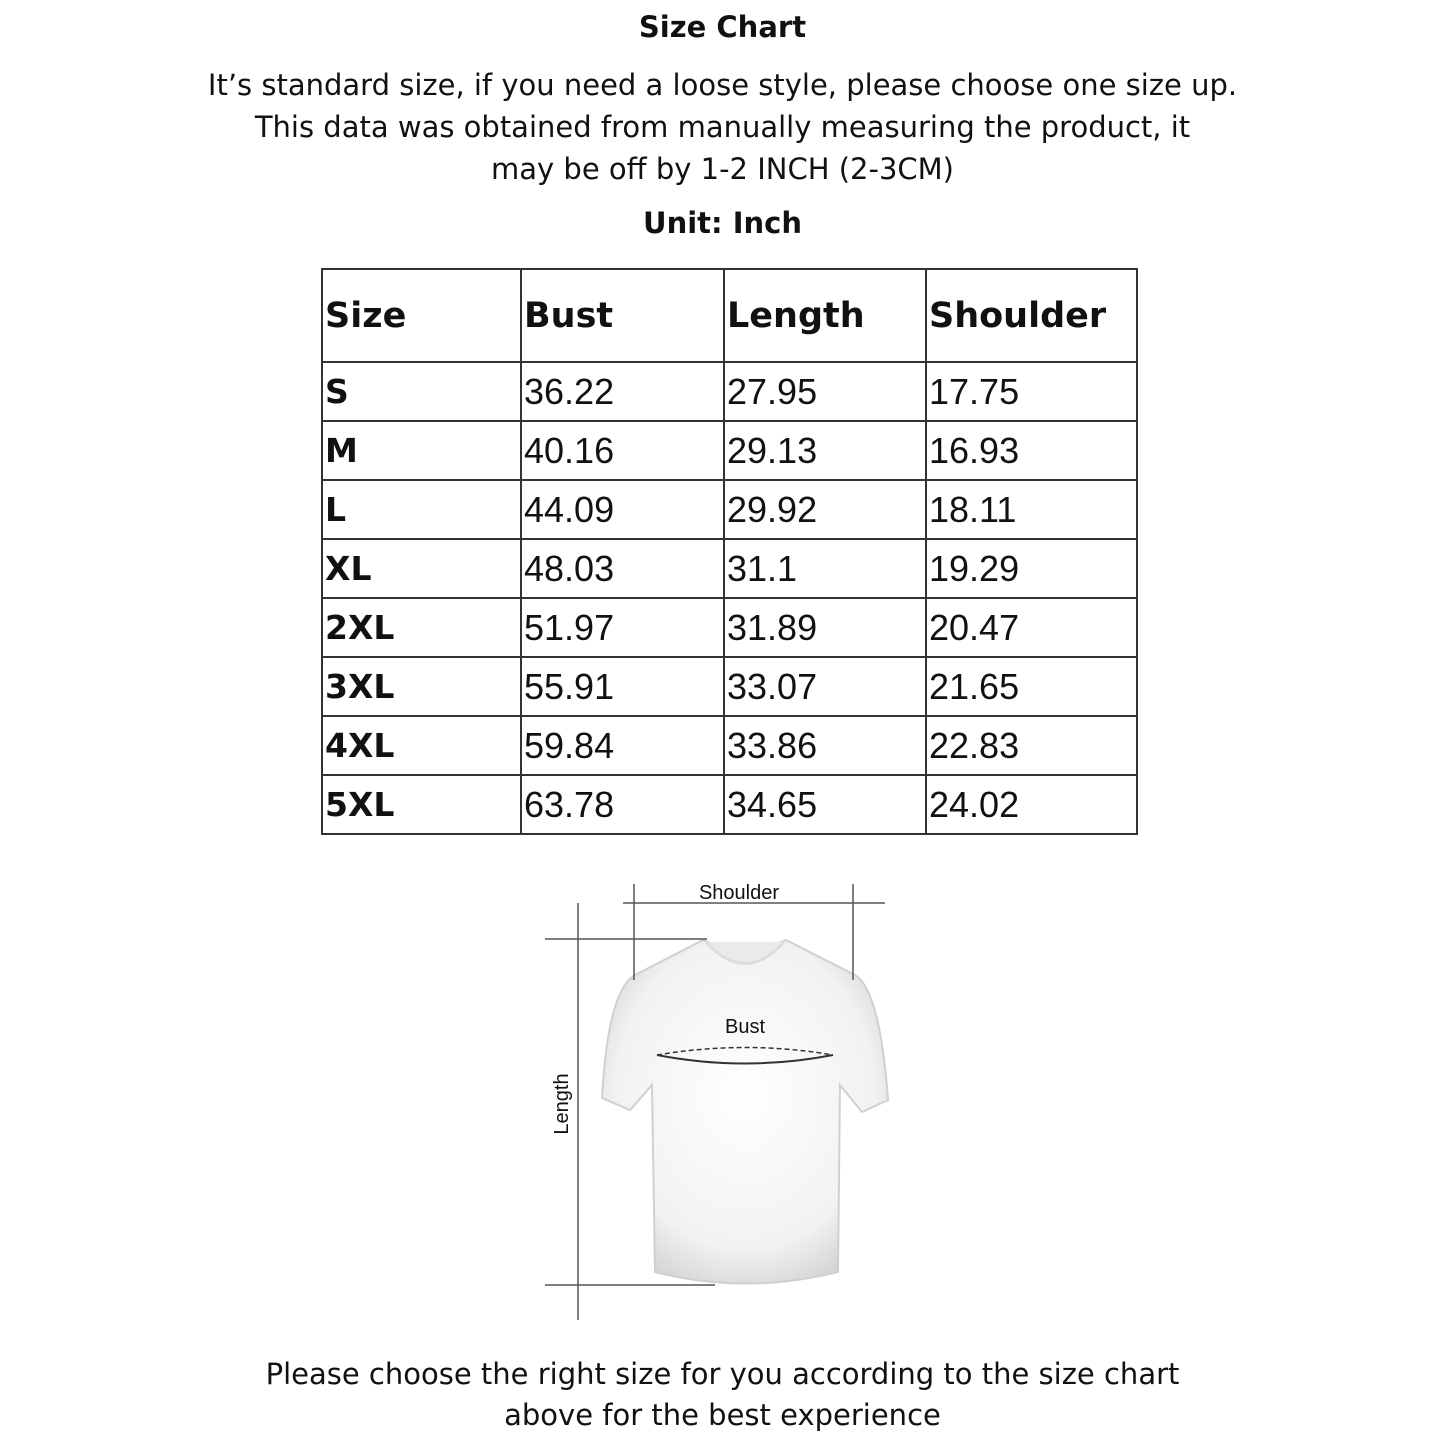  I want to click on shoulder-cell: 18.11, so click(1031, 509).